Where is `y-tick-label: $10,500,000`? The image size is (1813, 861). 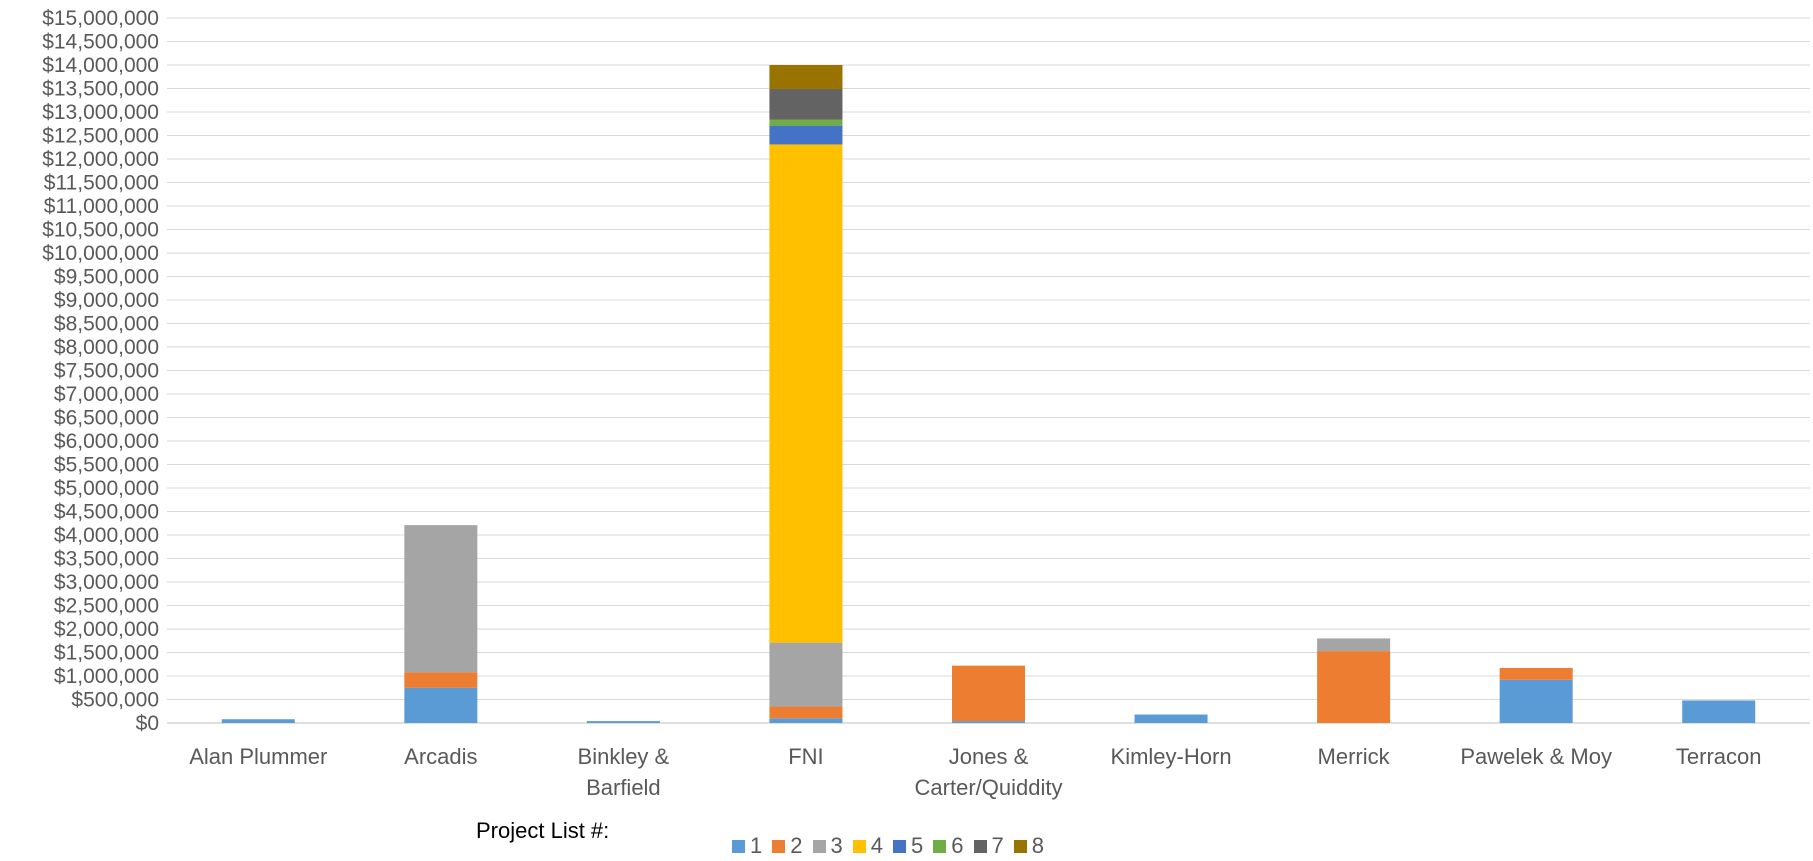
y-tick-label: $10,500,000 is located at coordinates (100, 230).